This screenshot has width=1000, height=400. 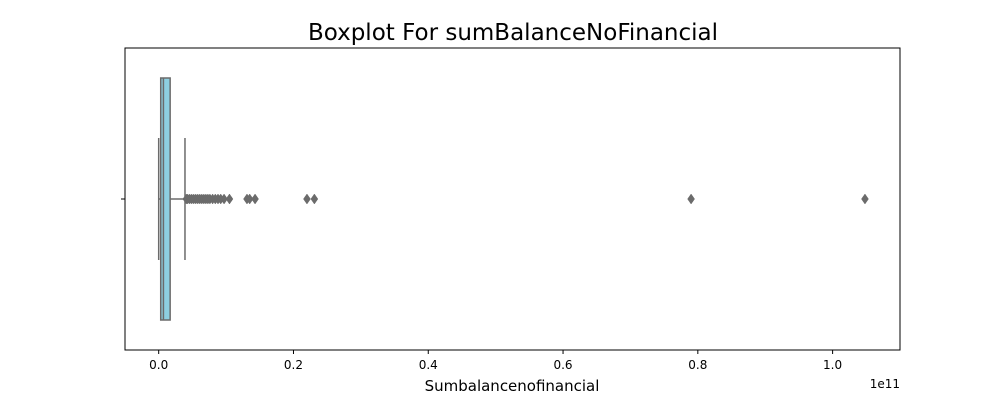 What do you see at coordinates (512, 386) in the screenshot?
I see `x-axis-label: Sumbalancenofinancial` at bounding box center [512, 386].